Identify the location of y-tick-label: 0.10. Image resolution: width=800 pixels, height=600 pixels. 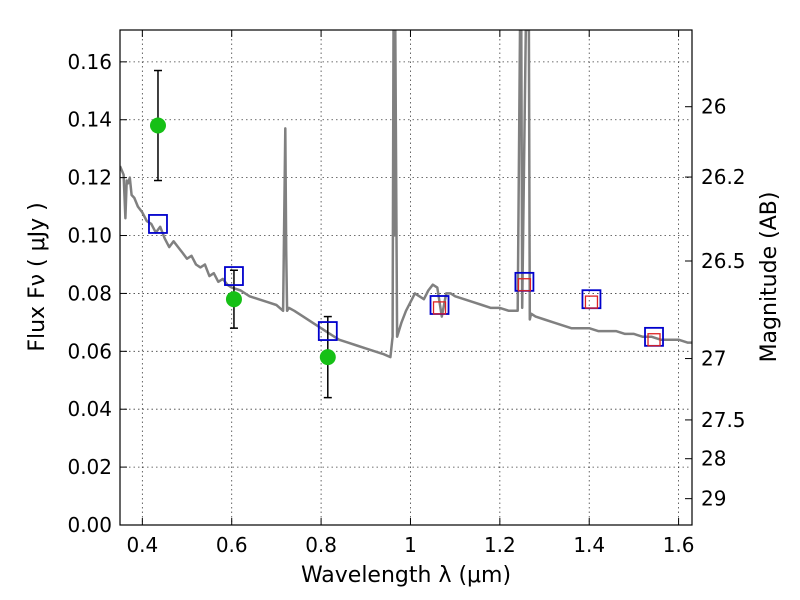
(89, 236).